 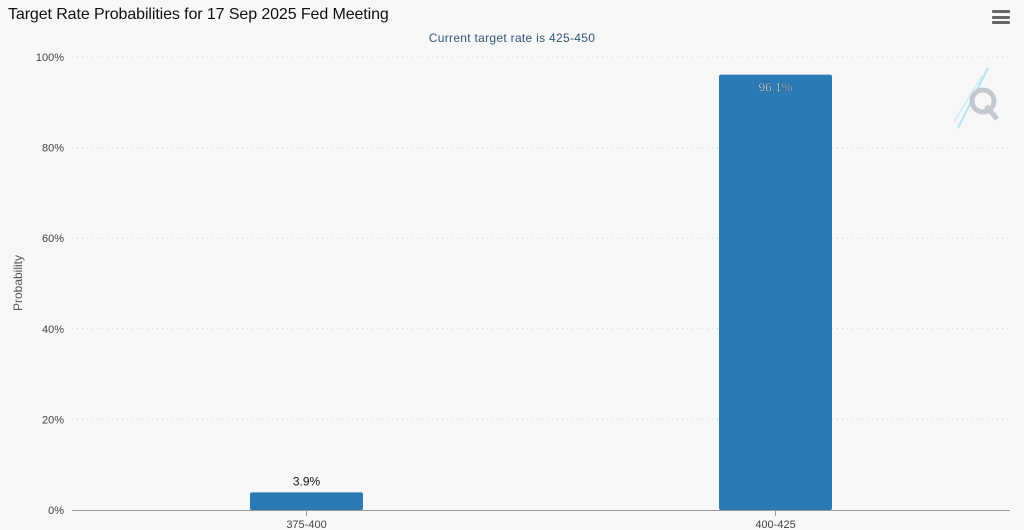 What do you see at coordinates (976, 98) in the screenshot?
I see `quikstrike-logo-icon` at bounding box center [976, 98].